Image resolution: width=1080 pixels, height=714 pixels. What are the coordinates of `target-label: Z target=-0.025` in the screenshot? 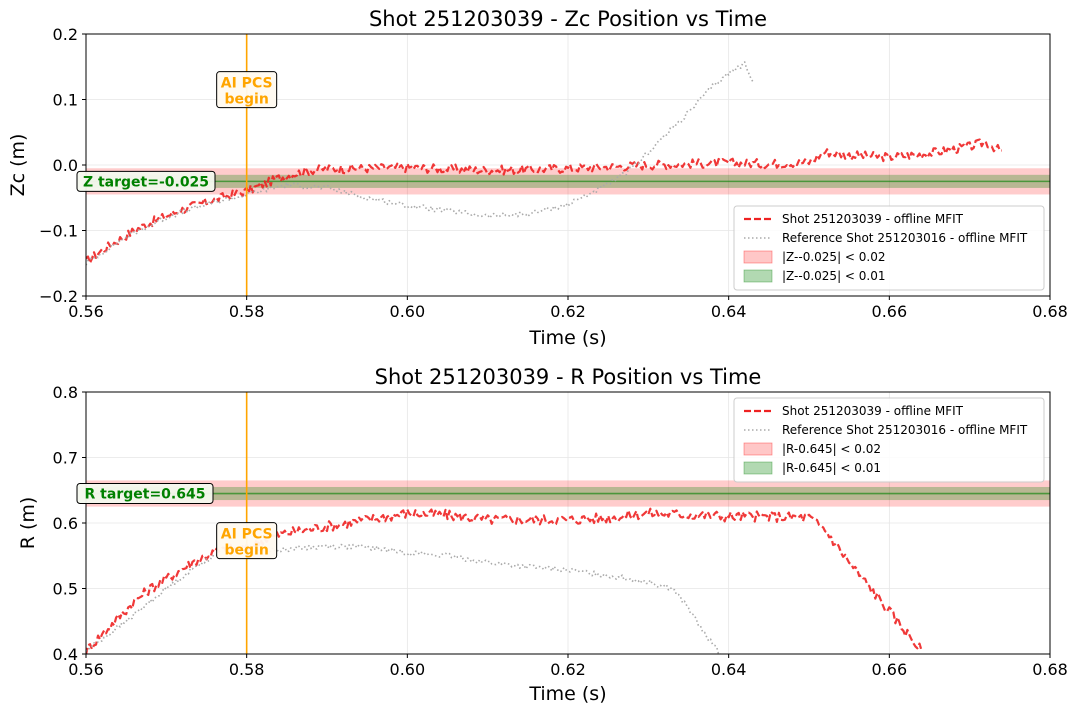 It's located at (146, 181).